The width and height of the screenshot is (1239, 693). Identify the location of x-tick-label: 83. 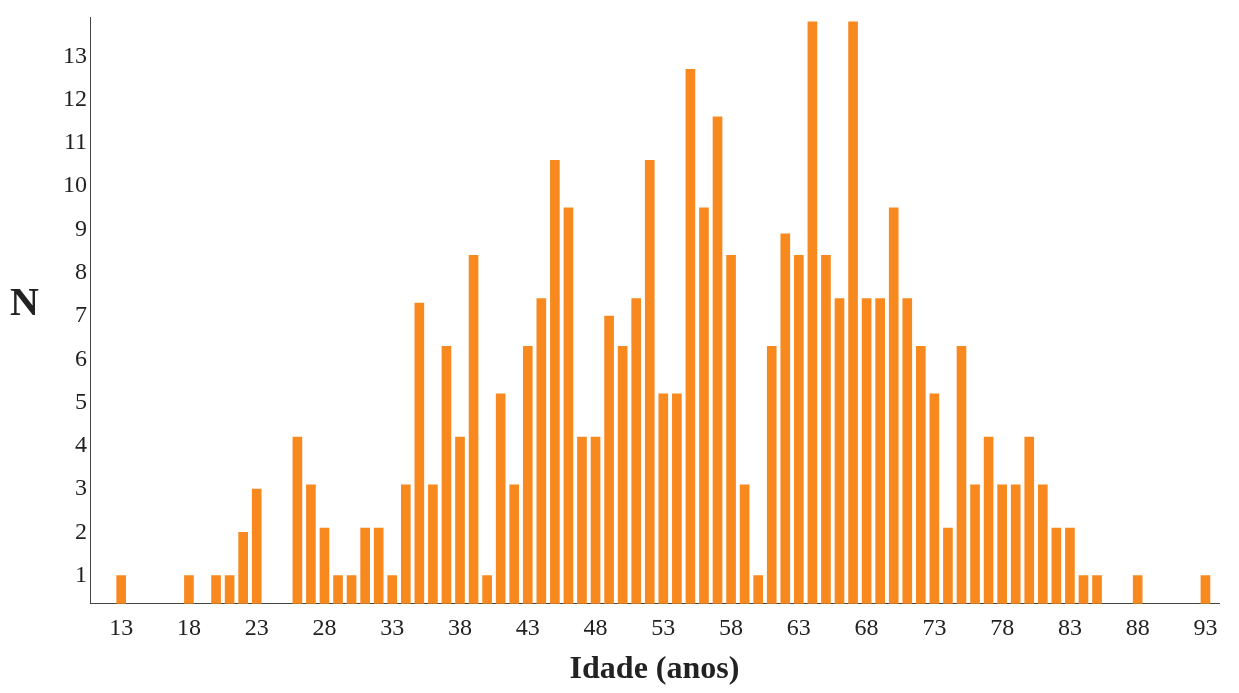
(1069, 627).